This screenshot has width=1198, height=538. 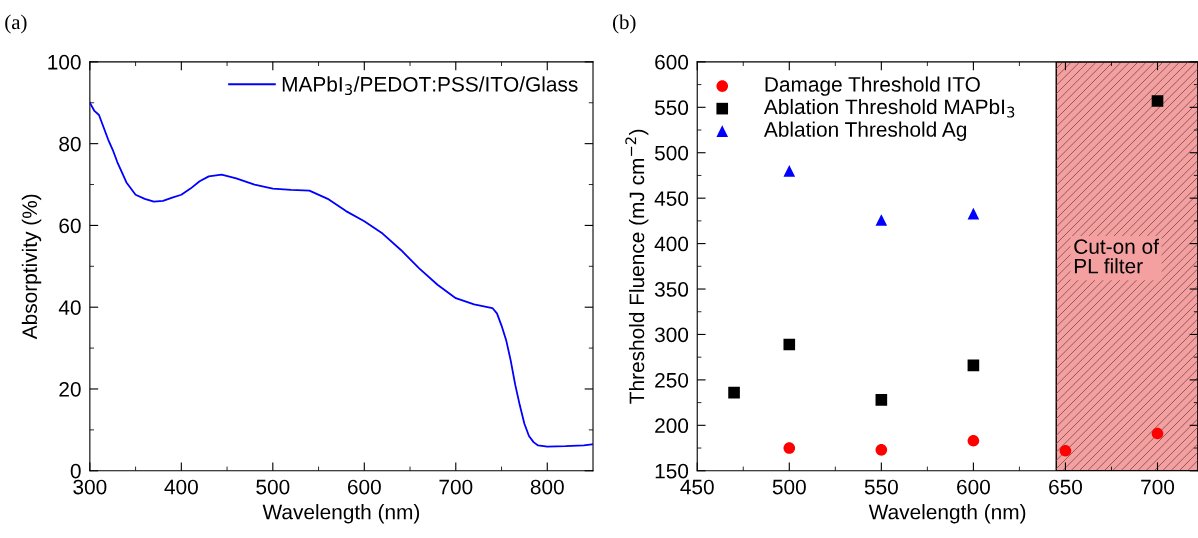 What do you see at coordinates (671, 153) in the screenshot?
I see `y-tick-label: 500` at bounding box center [671, 153].